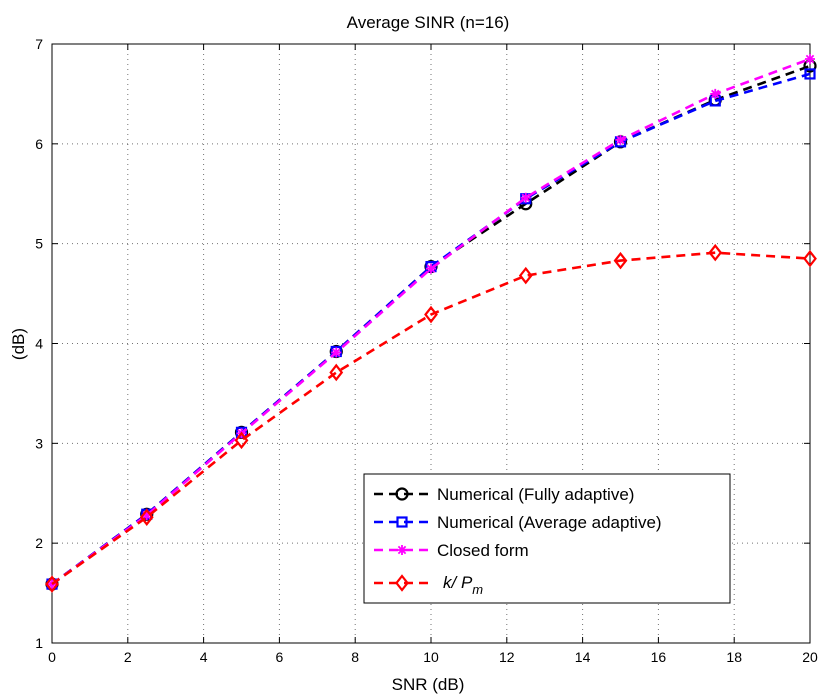  I want to click on y-axis-label: (dB), so click(18, 344).